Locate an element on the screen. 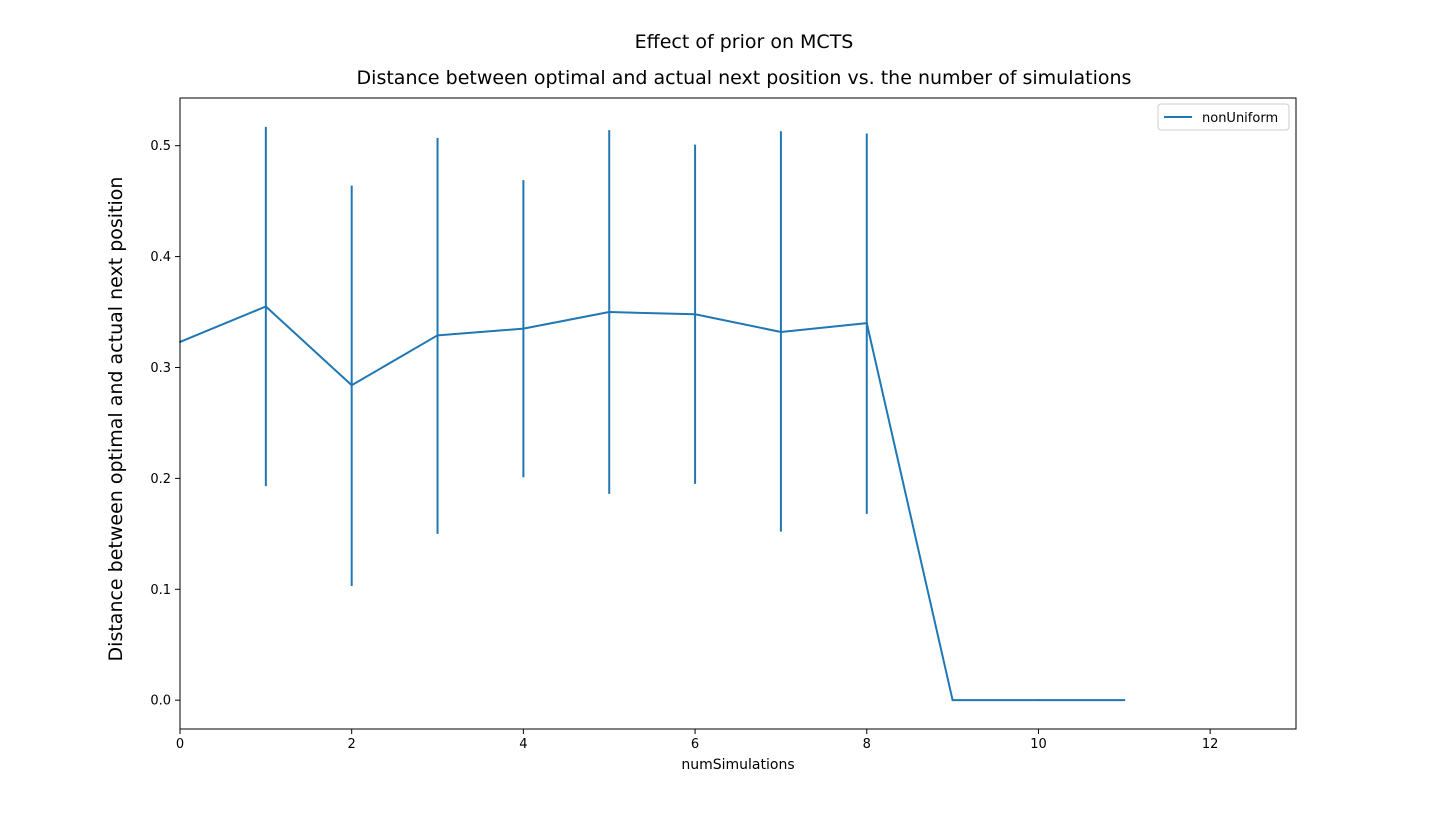 The image size is (1440, 819). chart-suptitle: Effect of prior on MCTS is located at coordinates (744, 42).